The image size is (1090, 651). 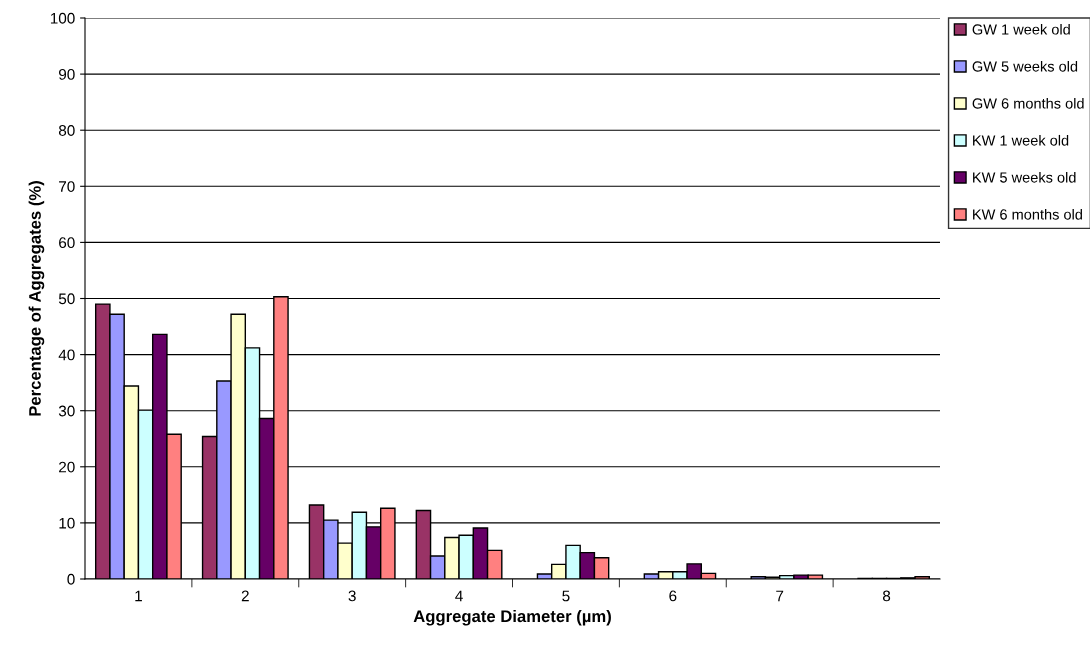 I want to click on y-tick-label: 30, so click(x=66, y=411).